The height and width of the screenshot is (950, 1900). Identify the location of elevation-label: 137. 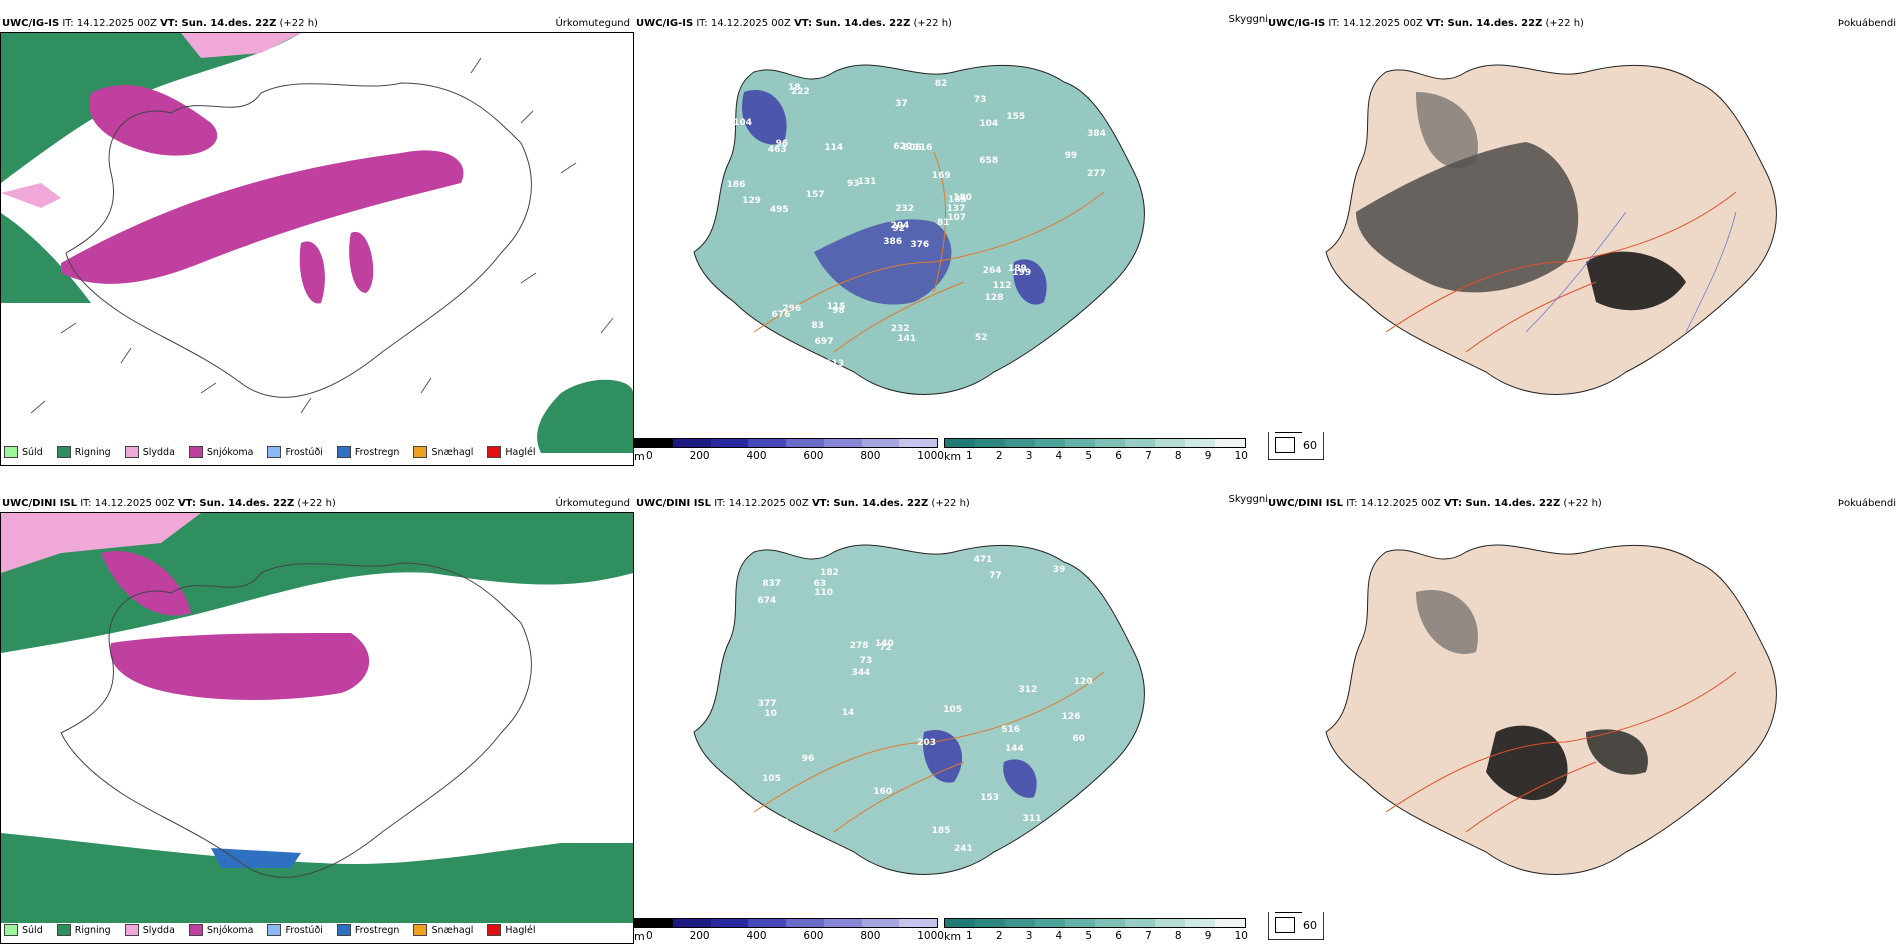
(956, 209).